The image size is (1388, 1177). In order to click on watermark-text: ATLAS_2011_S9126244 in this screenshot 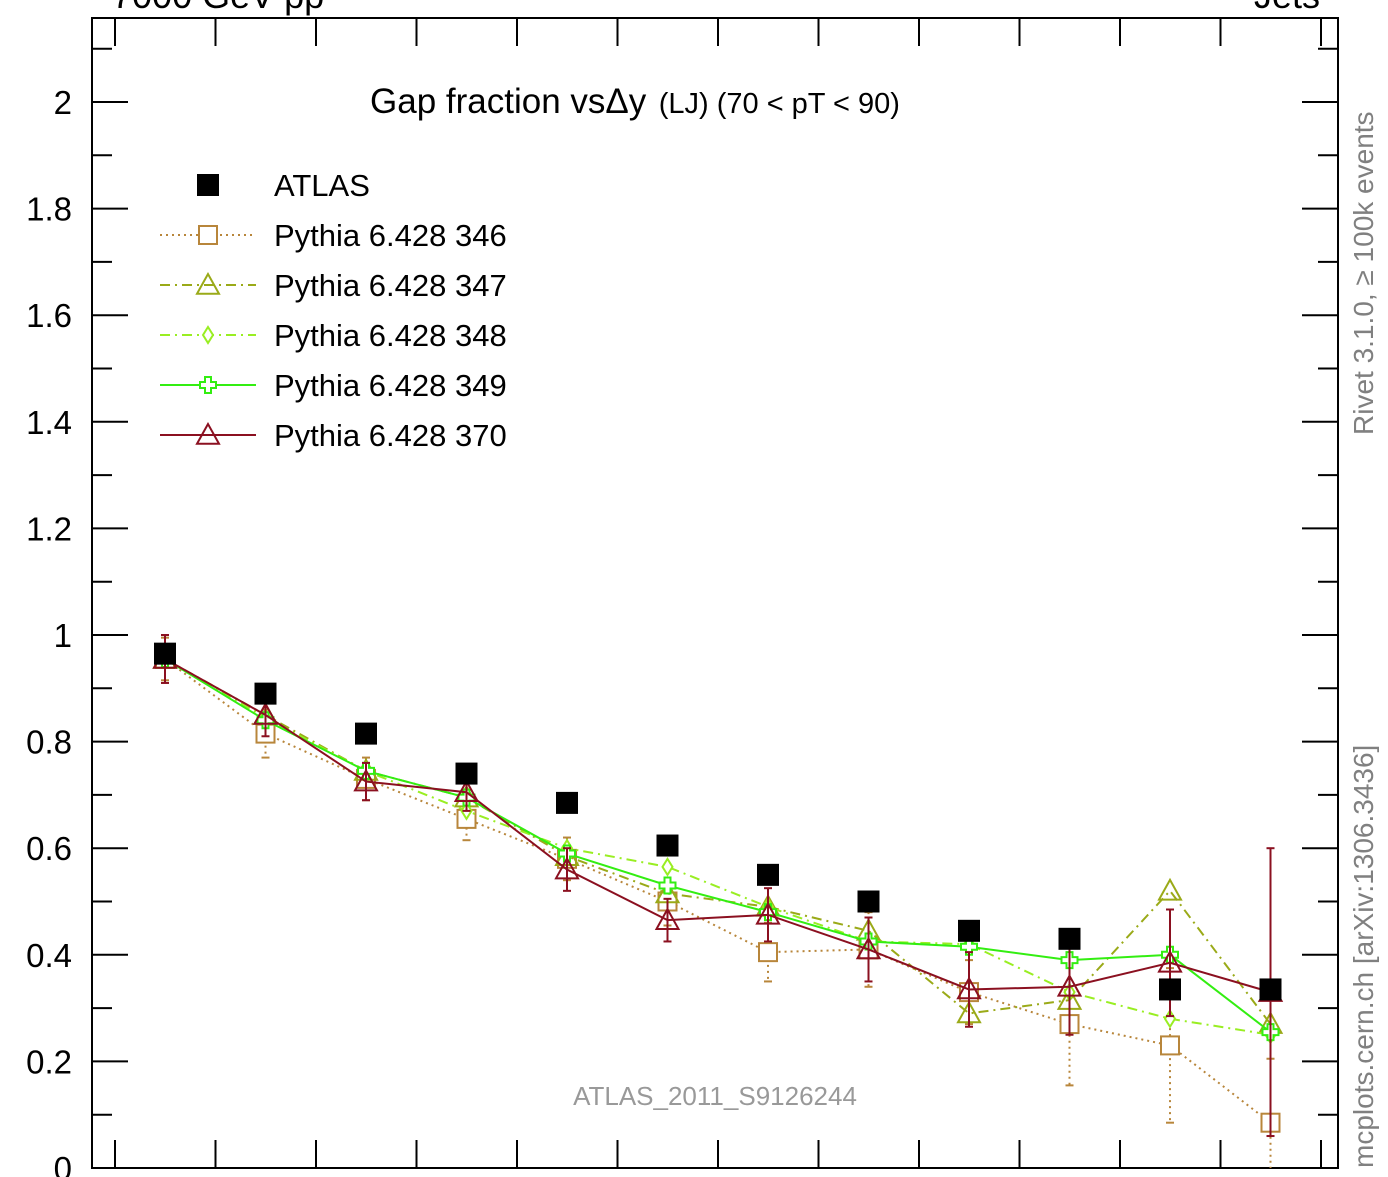, I will do `click(715, 1096)`.